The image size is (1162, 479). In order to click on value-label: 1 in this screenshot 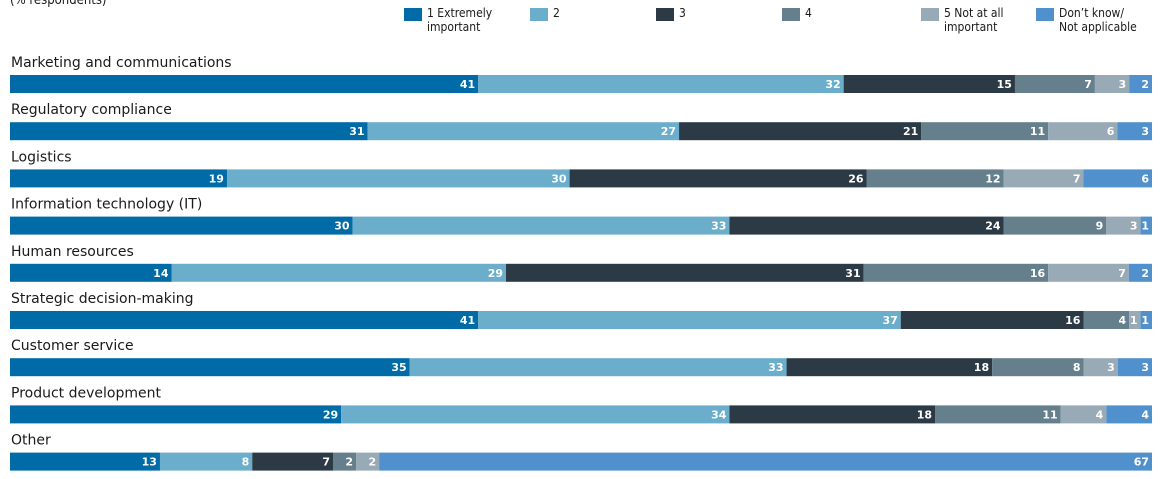, I will do `click(1145, 320)`.